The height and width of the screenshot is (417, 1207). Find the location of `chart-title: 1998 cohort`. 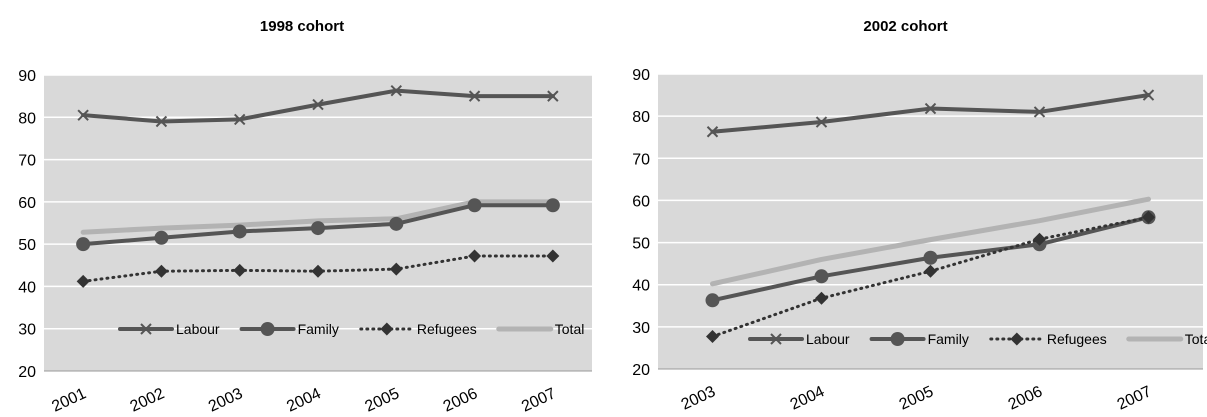

chart-title: 1998 cohort is located at coordinates (302, 26).